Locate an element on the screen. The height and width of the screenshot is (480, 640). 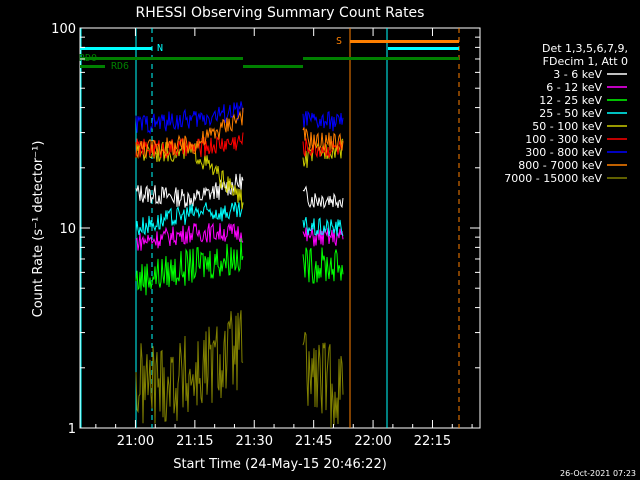
annotation-label-rd6: RD6 is located at coordinates (120, 66).